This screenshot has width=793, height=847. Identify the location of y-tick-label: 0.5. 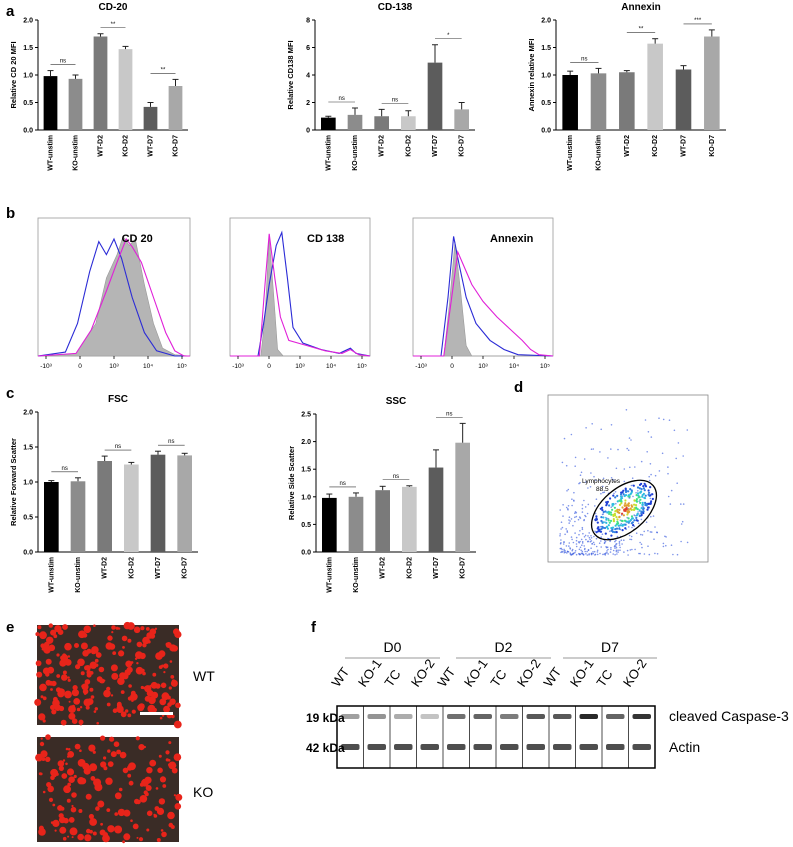
(28, 518).